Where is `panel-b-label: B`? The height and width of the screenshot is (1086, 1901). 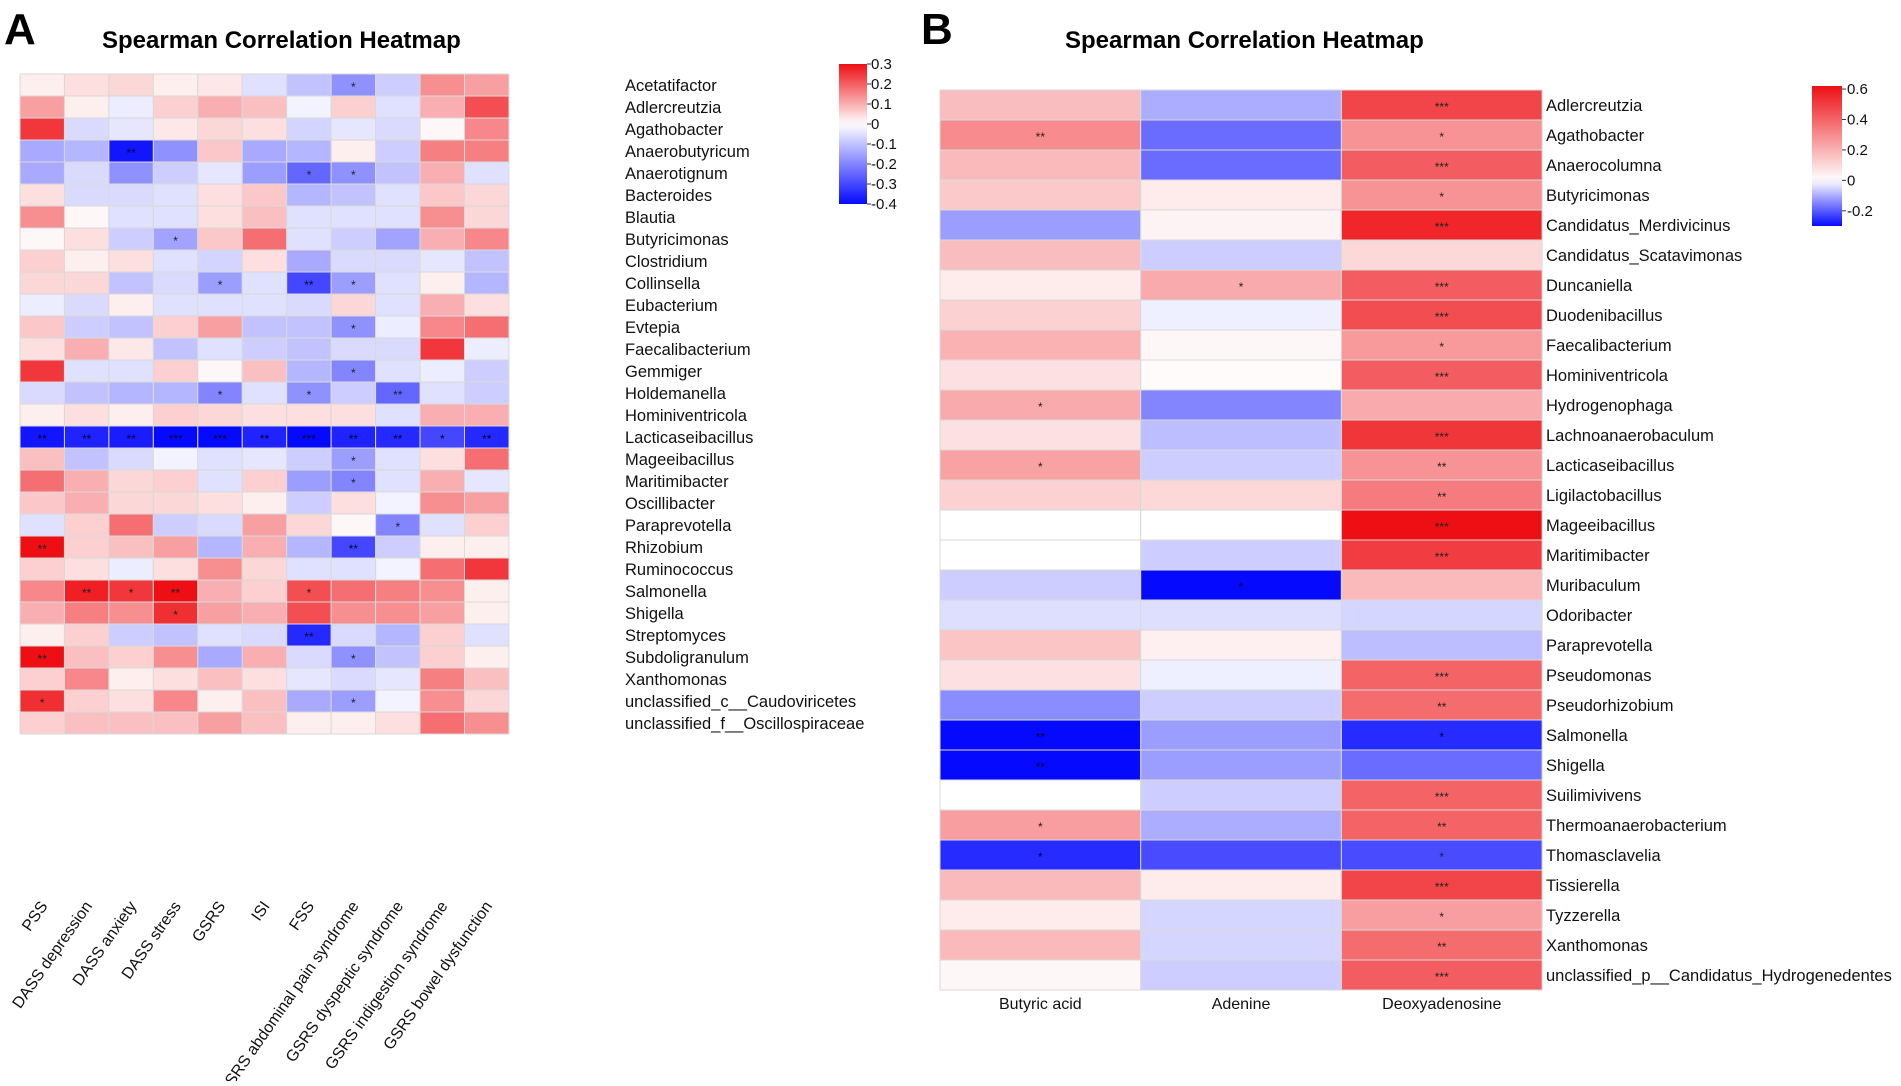 panel-b-label: B is located at coordinates (937, 29).